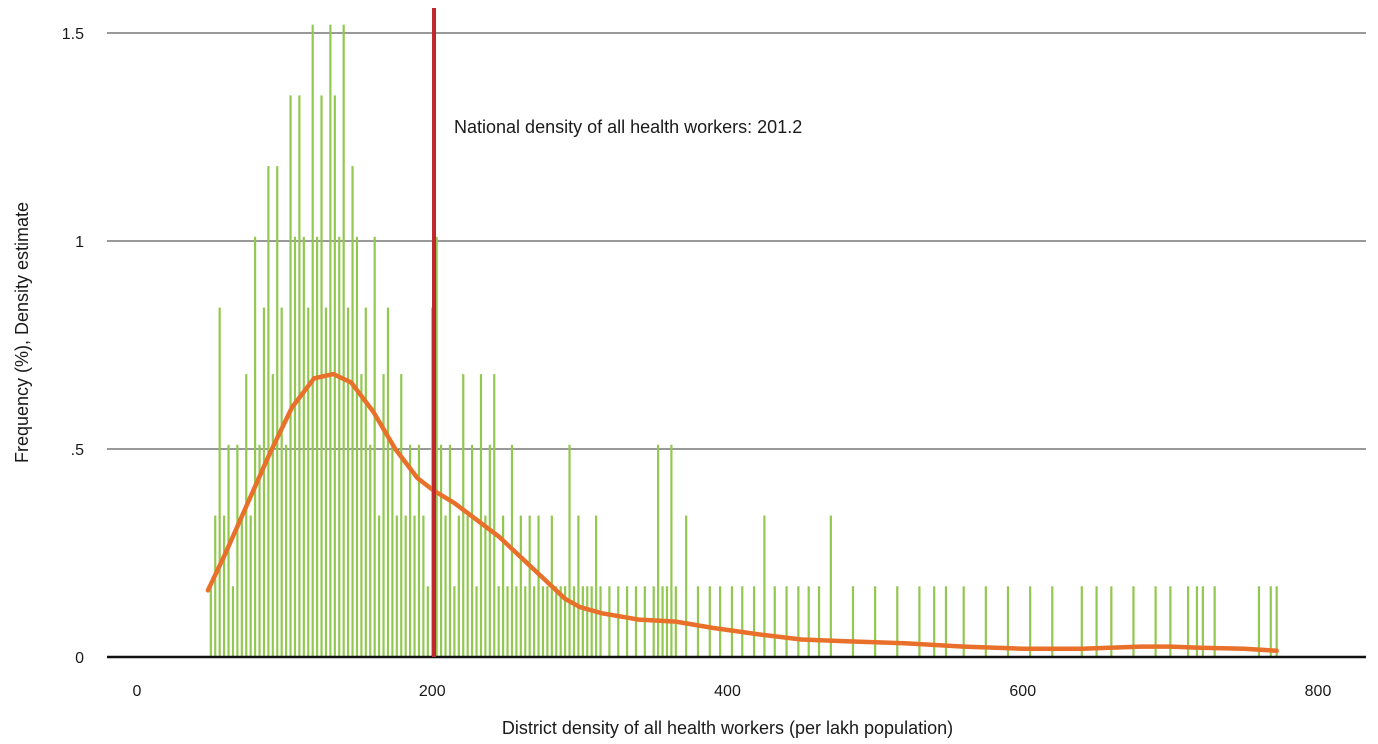  Describe the element at coordinates (1318, 691) in the screenshot. I see `x-tick-label: 800` at that location.